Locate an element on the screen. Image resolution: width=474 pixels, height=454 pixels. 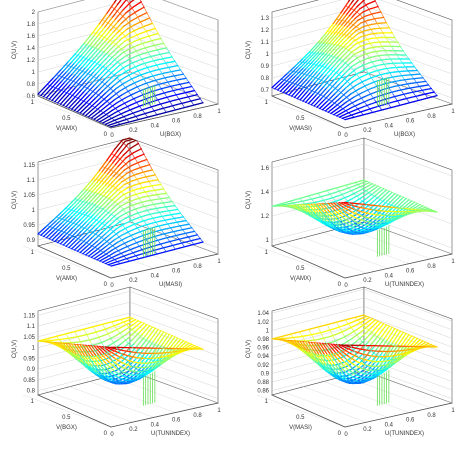
u-axis-label: U(BGX) is located at coordinates (170, 135).